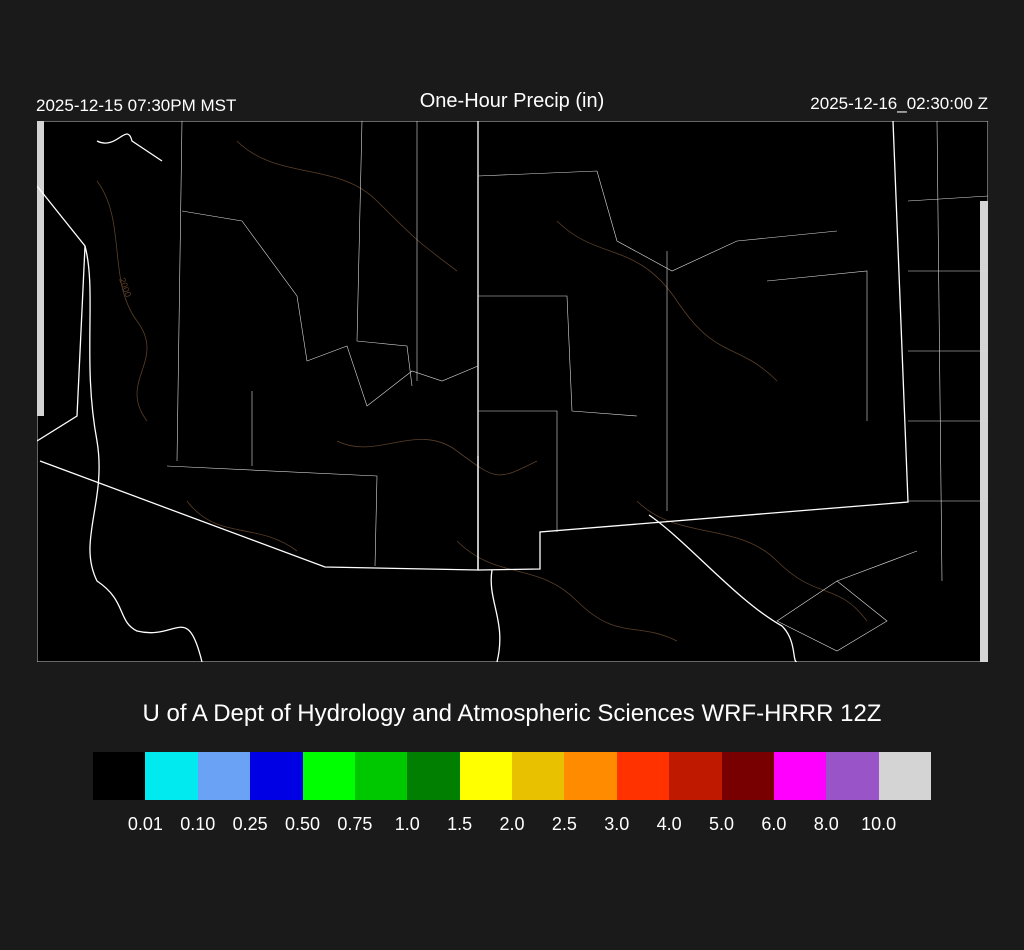 The image size is (1024, 950). Describe the element at coordinates (407, 824) in the screenshot. I see `colorbar-label: 1.0` at that location.